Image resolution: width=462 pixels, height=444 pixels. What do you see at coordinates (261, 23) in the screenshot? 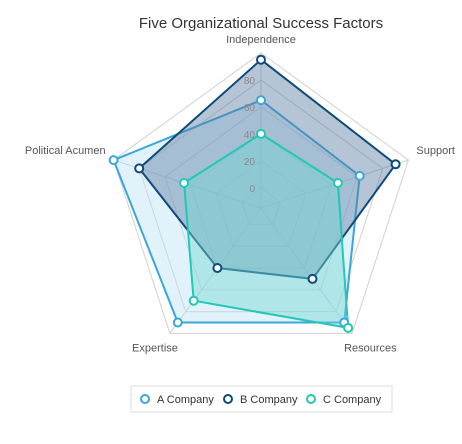
I see `chart-title: Five Organizational Success Factors` at bounding box center [261, 23].